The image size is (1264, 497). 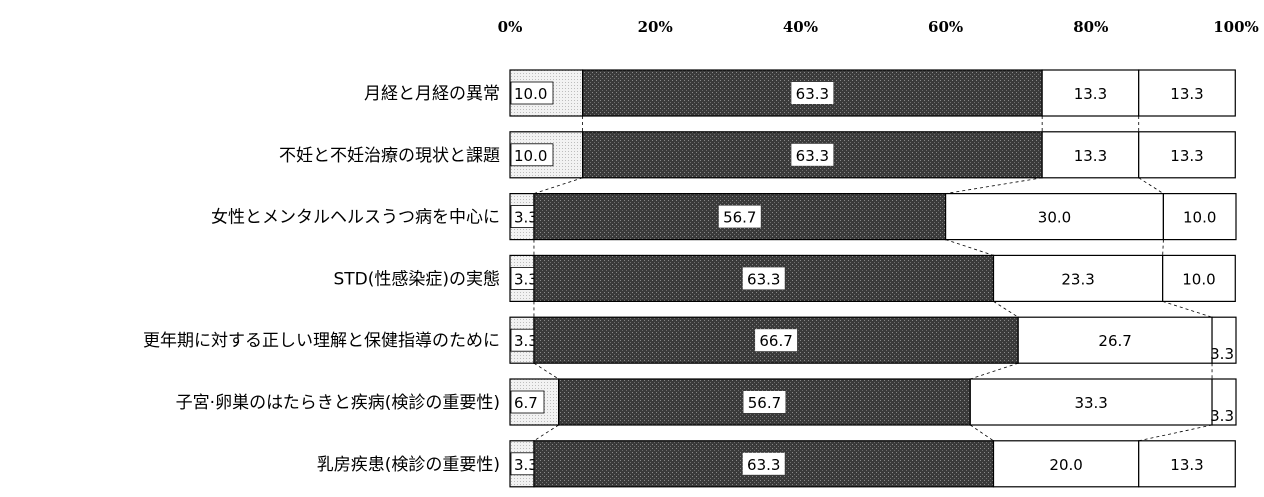 I want to click on data-label: 33.3, so click(x=1090, y=403).